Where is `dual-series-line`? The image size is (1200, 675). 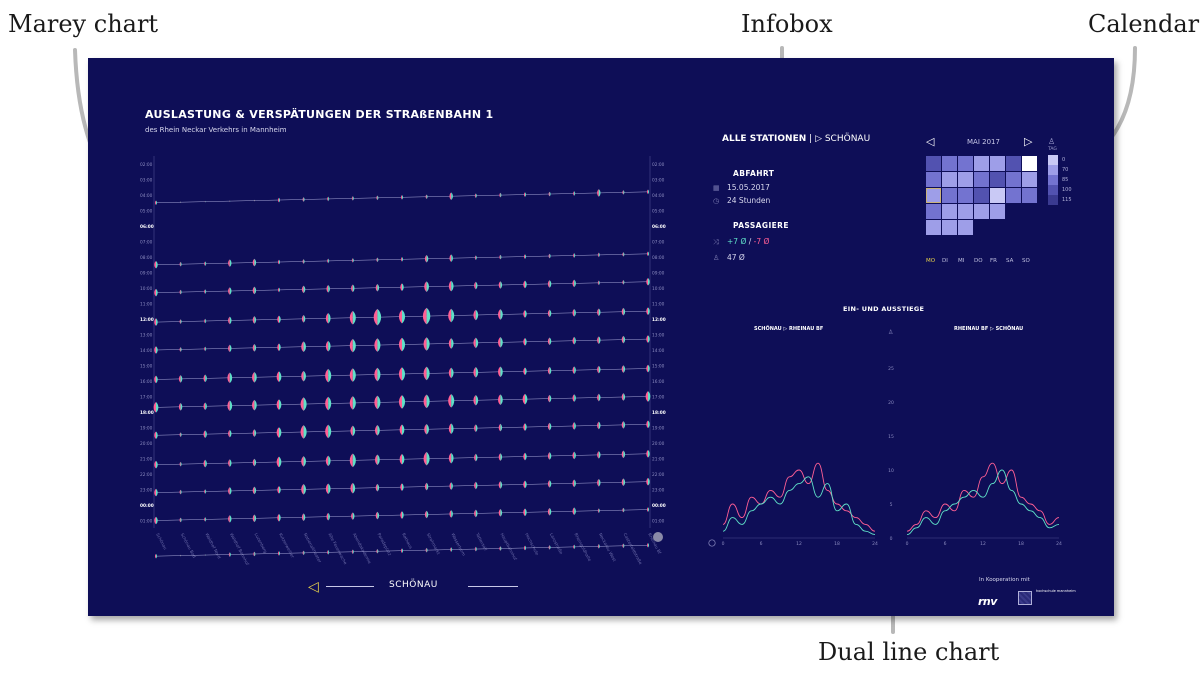
dual-series-line is located at coordinates (983, 502).